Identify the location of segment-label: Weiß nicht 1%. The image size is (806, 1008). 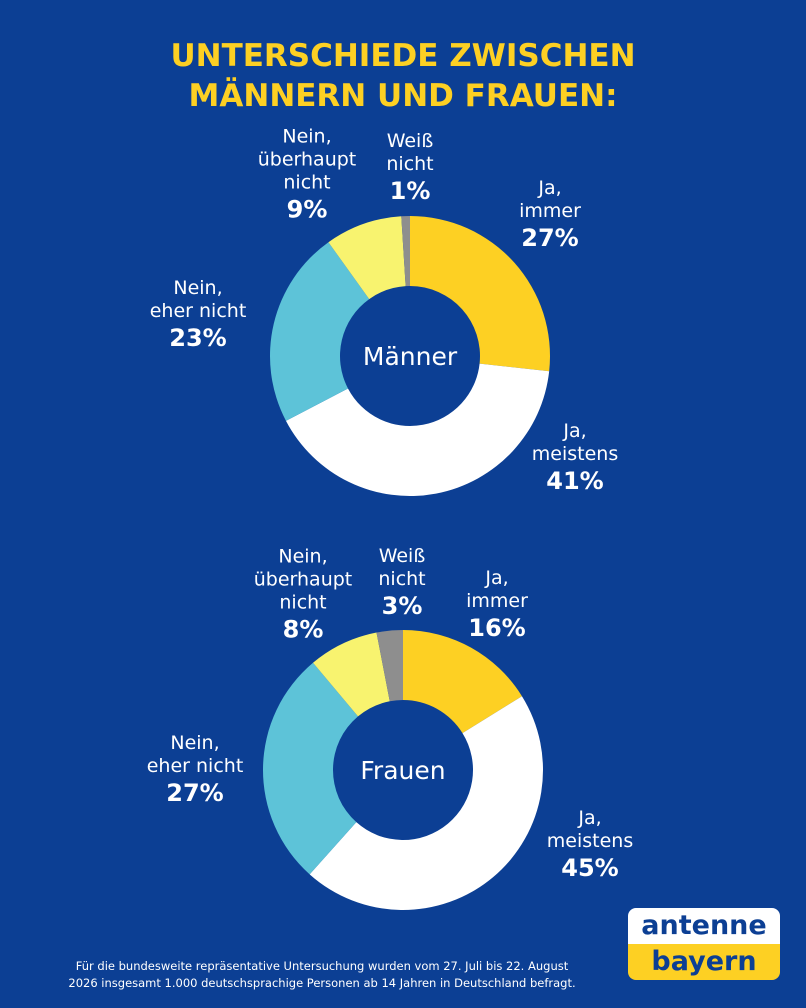
(409, 168).